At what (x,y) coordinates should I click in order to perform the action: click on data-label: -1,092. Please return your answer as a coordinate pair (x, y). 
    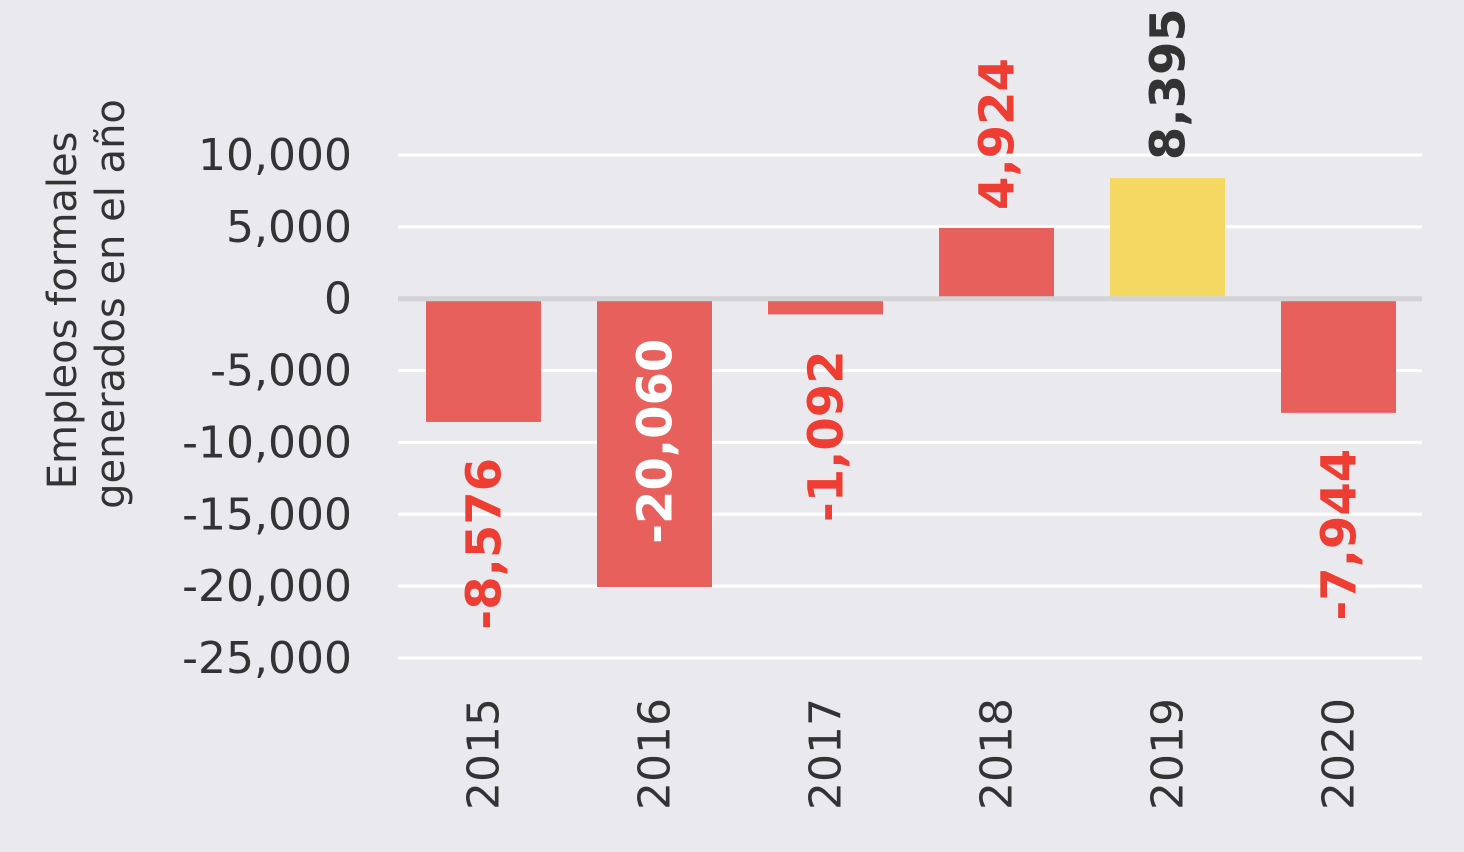
    Looking at the image, I should click on (827, 436).